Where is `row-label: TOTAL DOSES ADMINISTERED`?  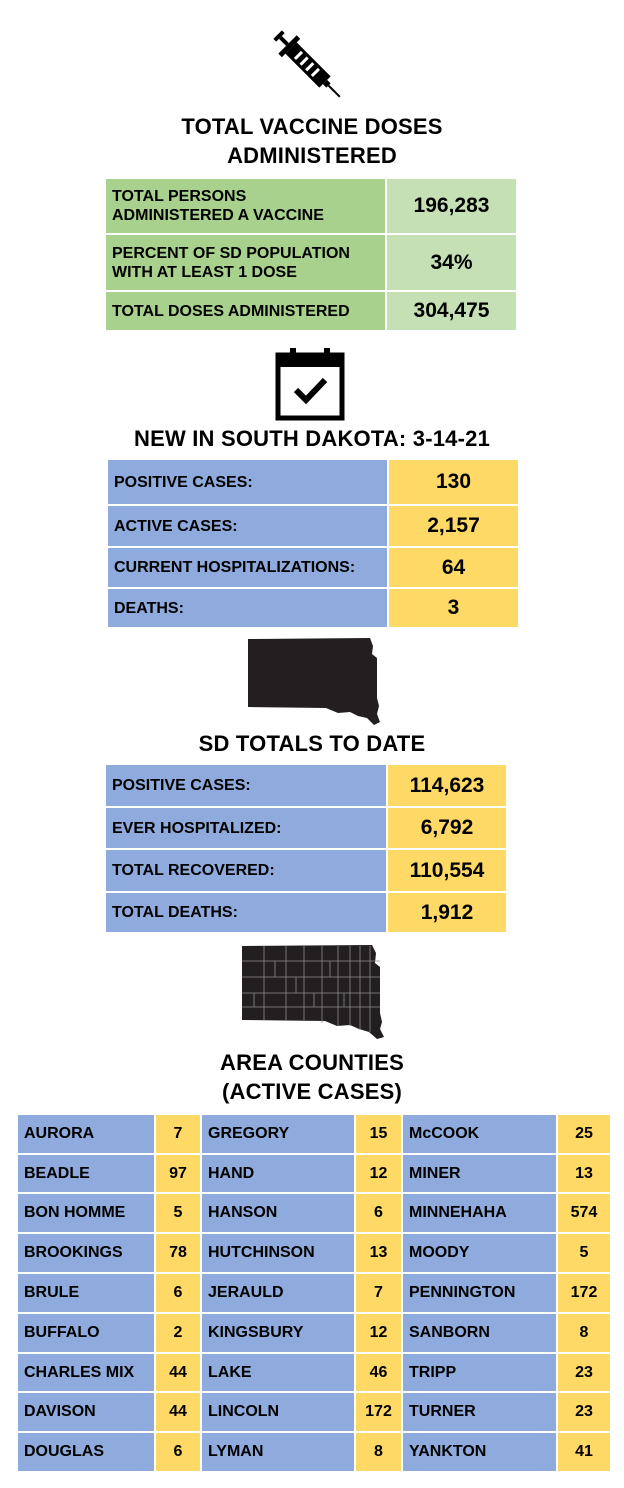
row-label: TOTAL DOSES ADMINISTERED is located at coordinates (245, 311).